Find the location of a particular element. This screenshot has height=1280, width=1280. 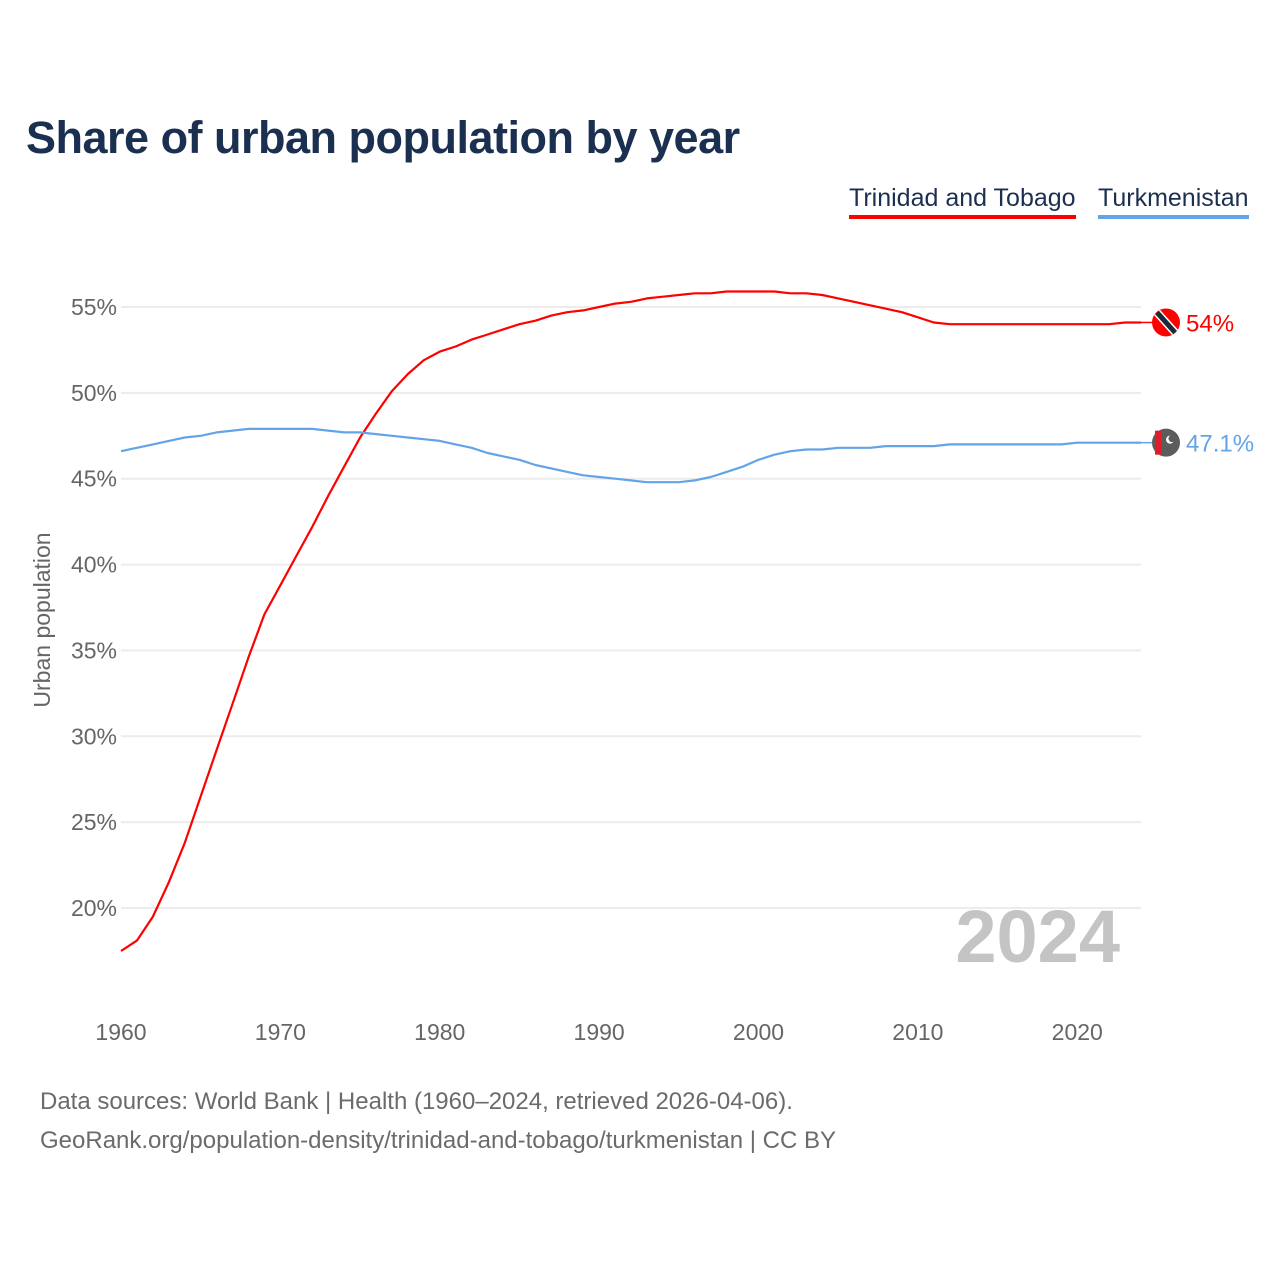

flag-crescent-cut is located at coordinates (1172, 439).